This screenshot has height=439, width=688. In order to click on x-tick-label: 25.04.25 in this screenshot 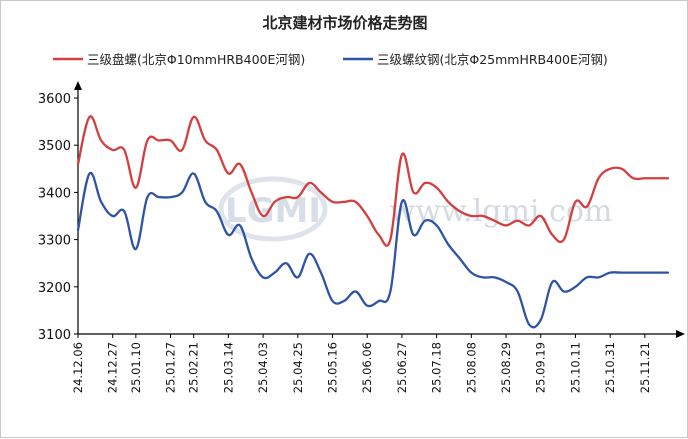, I will do `click(298, 367)`.